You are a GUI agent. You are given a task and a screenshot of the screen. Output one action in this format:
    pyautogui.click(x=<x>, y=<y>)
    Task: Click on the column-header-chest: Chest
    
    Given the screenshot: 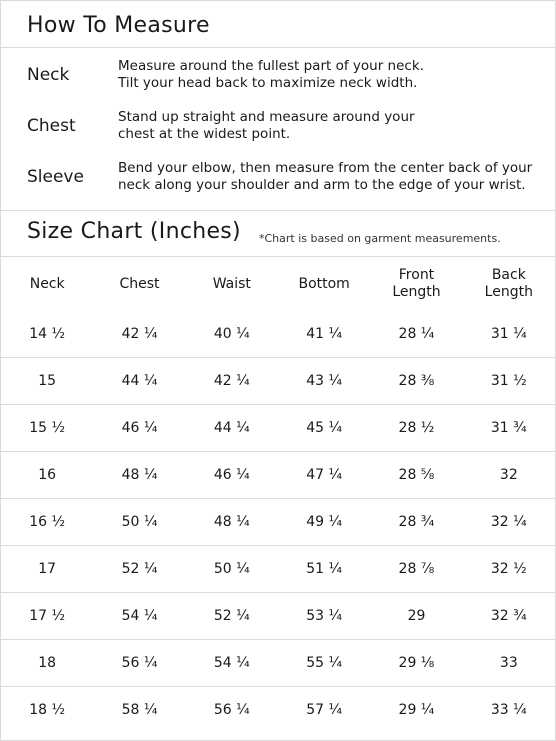 What is the action you would take?
    pyautogui.click(x=139, y=283)
    